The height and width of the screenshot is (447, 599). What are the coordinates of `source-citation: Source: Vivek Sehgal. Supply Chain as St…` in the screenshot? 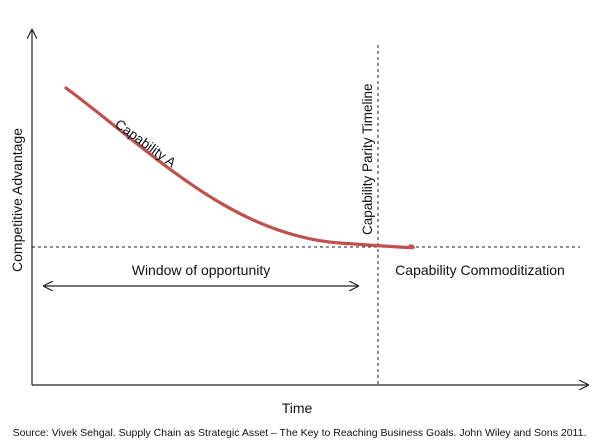 It's located at (299, 433).